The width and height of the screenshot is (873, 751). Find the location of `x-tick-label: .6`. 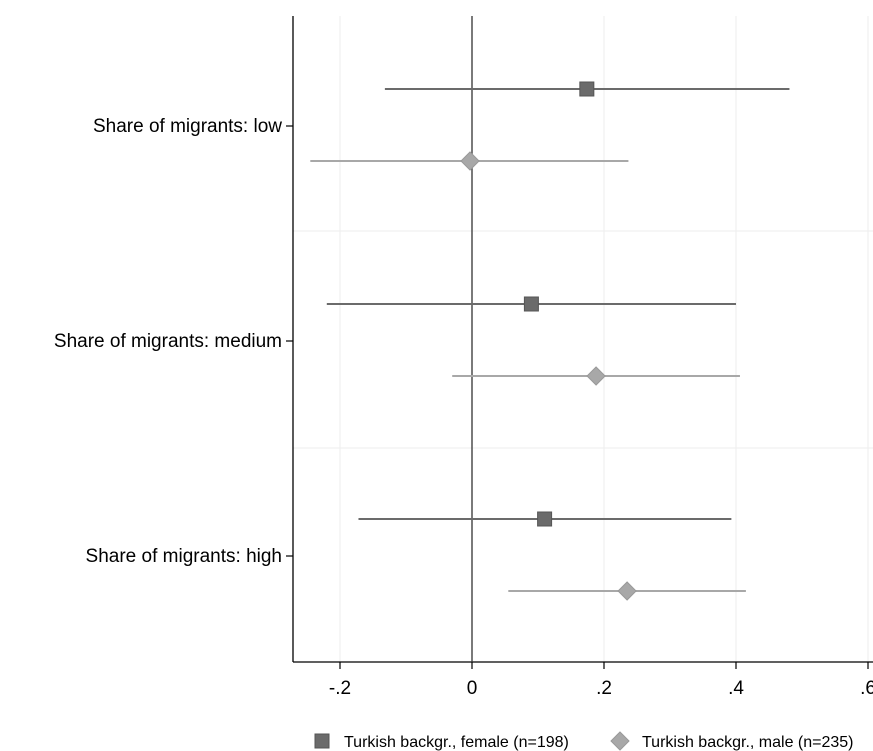

x-tick-label: .6 is located at coordinates (866, 688).